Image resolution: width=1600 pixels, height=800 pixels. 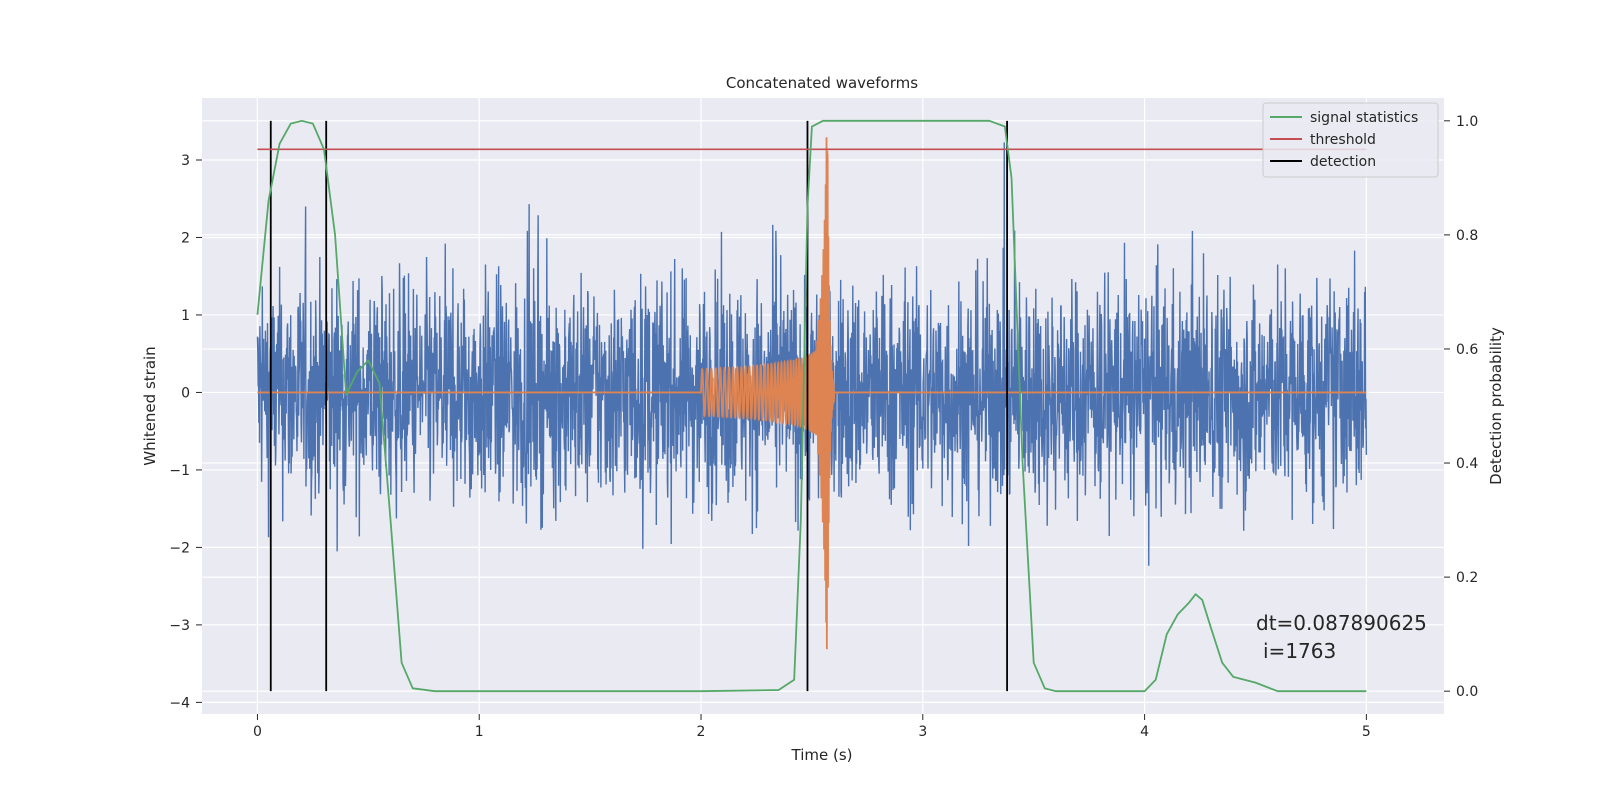 I want to click on y-tick-label: 1, so click(x=185, y=316).